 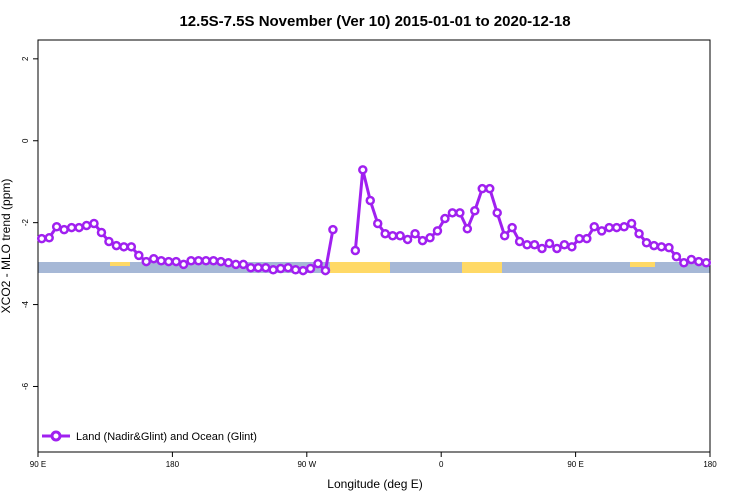 What do you see at coordinates (25, 223) in the screenshot?
I see `y-tick-label: -2` at bounding box center [25, 223].